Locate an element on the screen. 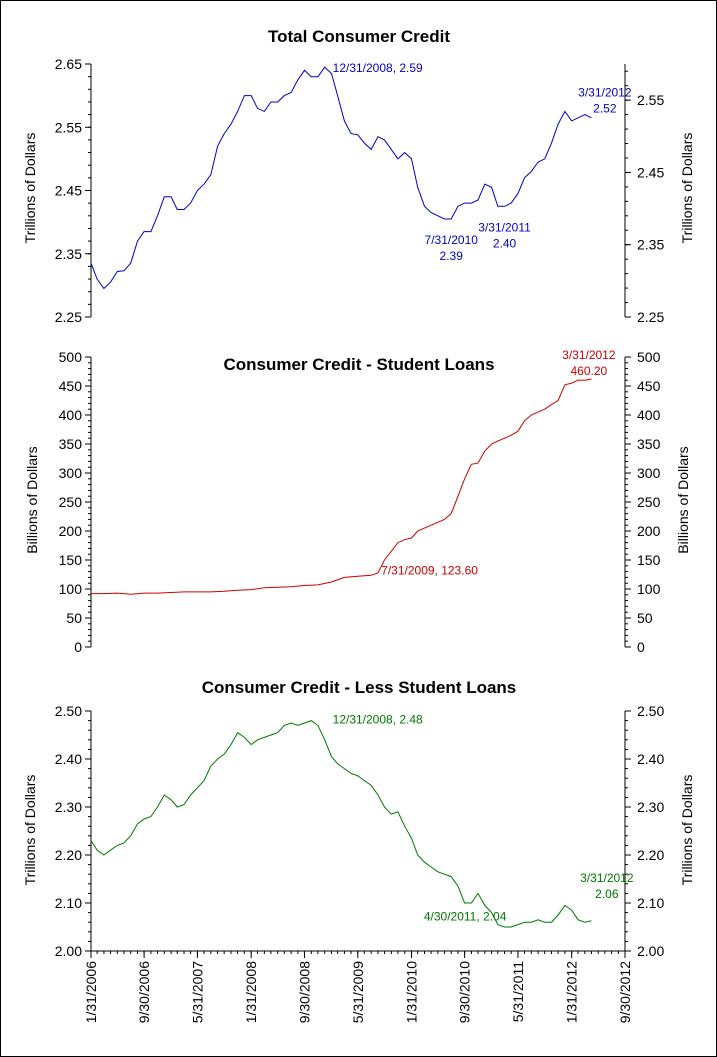 The height and width of the screenshot is (1057, 717). x-tick-label: 9/30/2012 is located at coordinates (625, 992).